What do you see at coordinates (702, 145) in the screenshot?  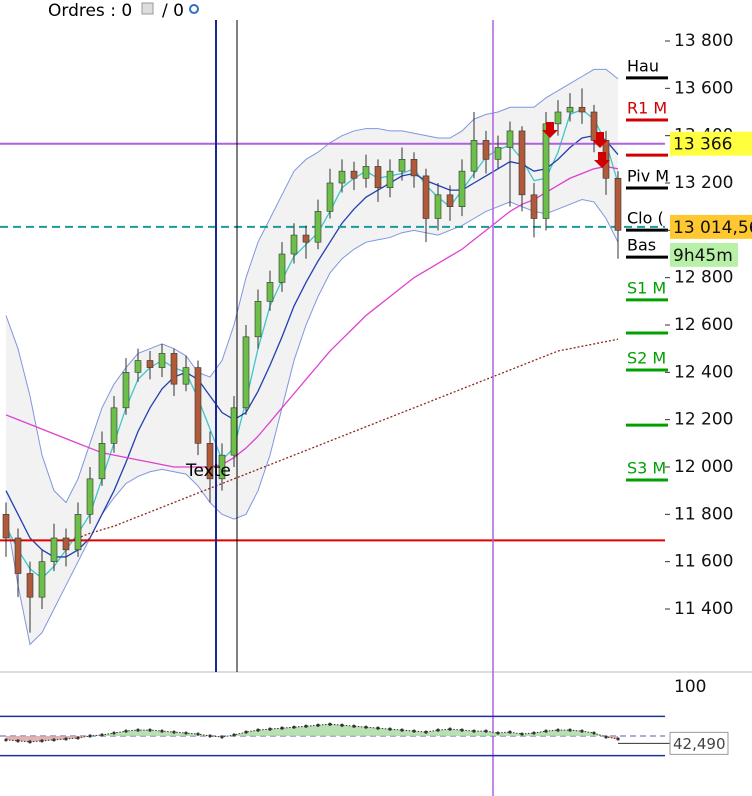 I see `price-tag-label: 13 366` at bounding box center [702, 145].